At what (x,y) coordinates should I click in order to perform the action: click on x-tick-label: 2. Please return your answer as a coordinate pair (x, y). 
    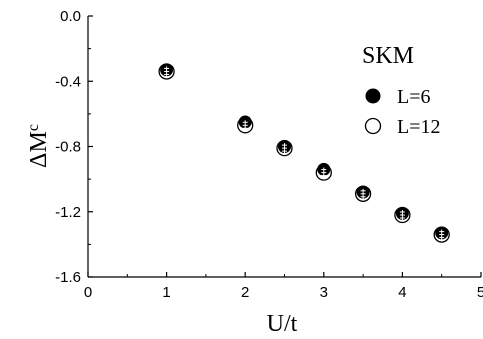
    Looking at the image, I should click on (245, 292).